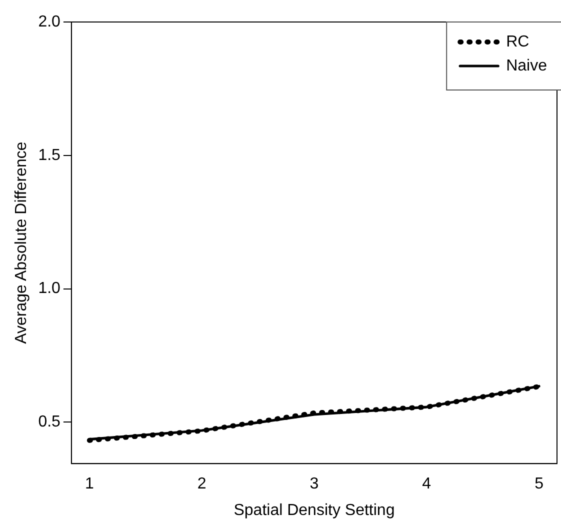  What do you see at coordinates (314, 510) in the screenshot?
I see `x-axis-title: Spatial Density Setting` at bounding box center [314, 510].